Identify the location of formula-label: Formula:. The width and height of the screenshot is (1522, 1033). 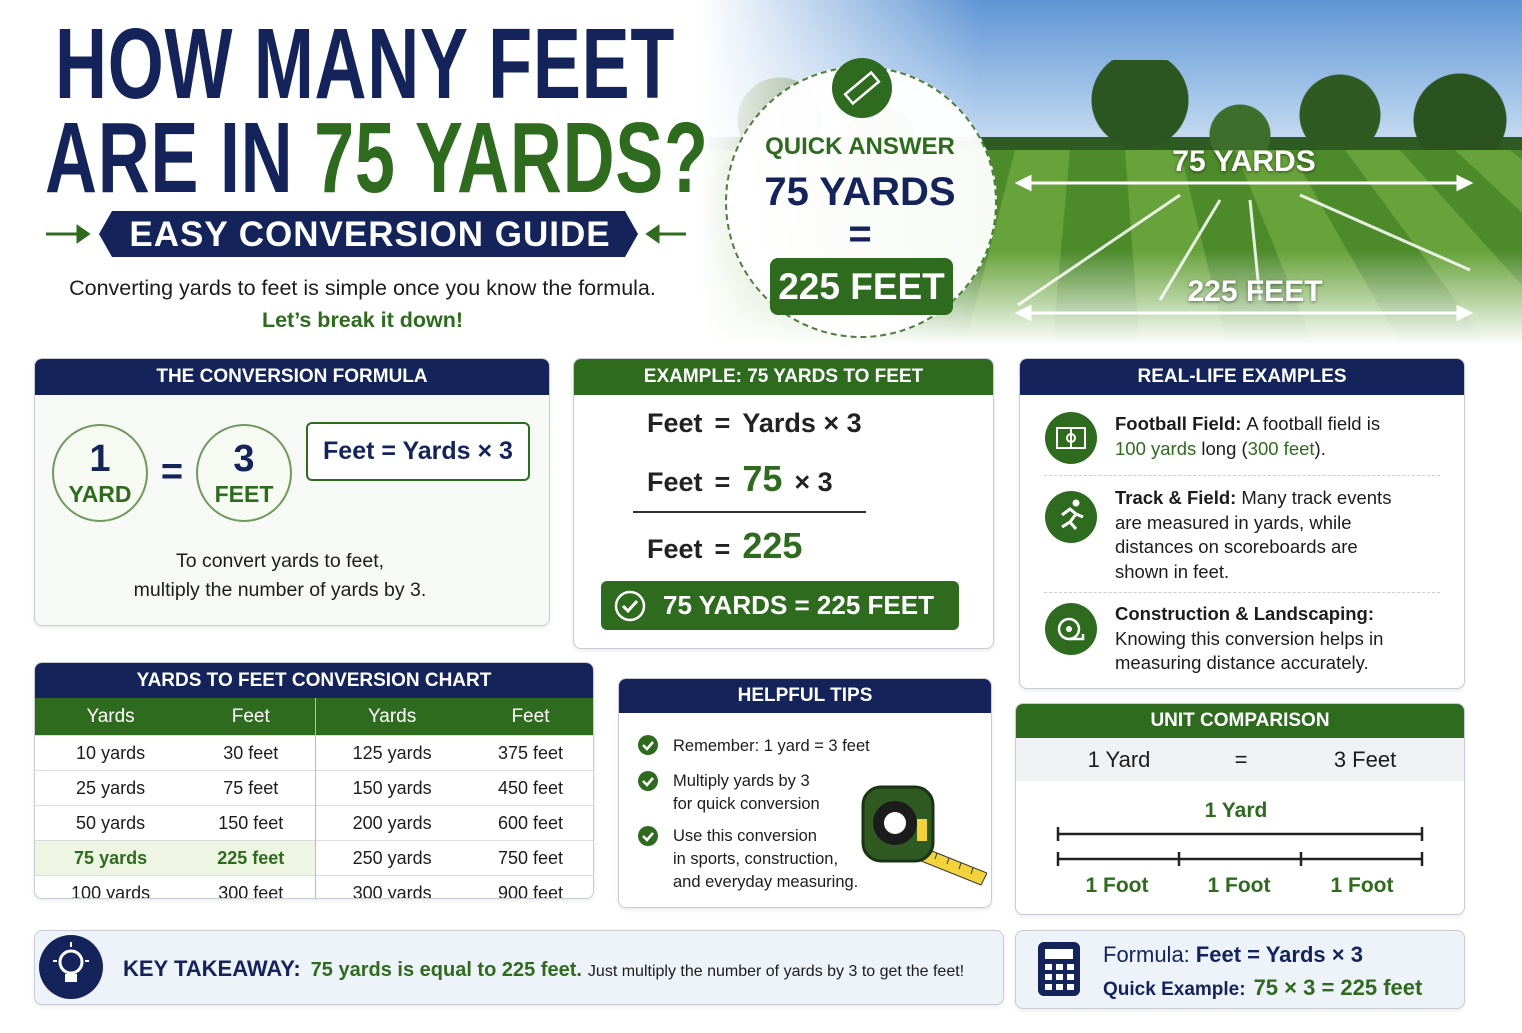
(1146, 954).